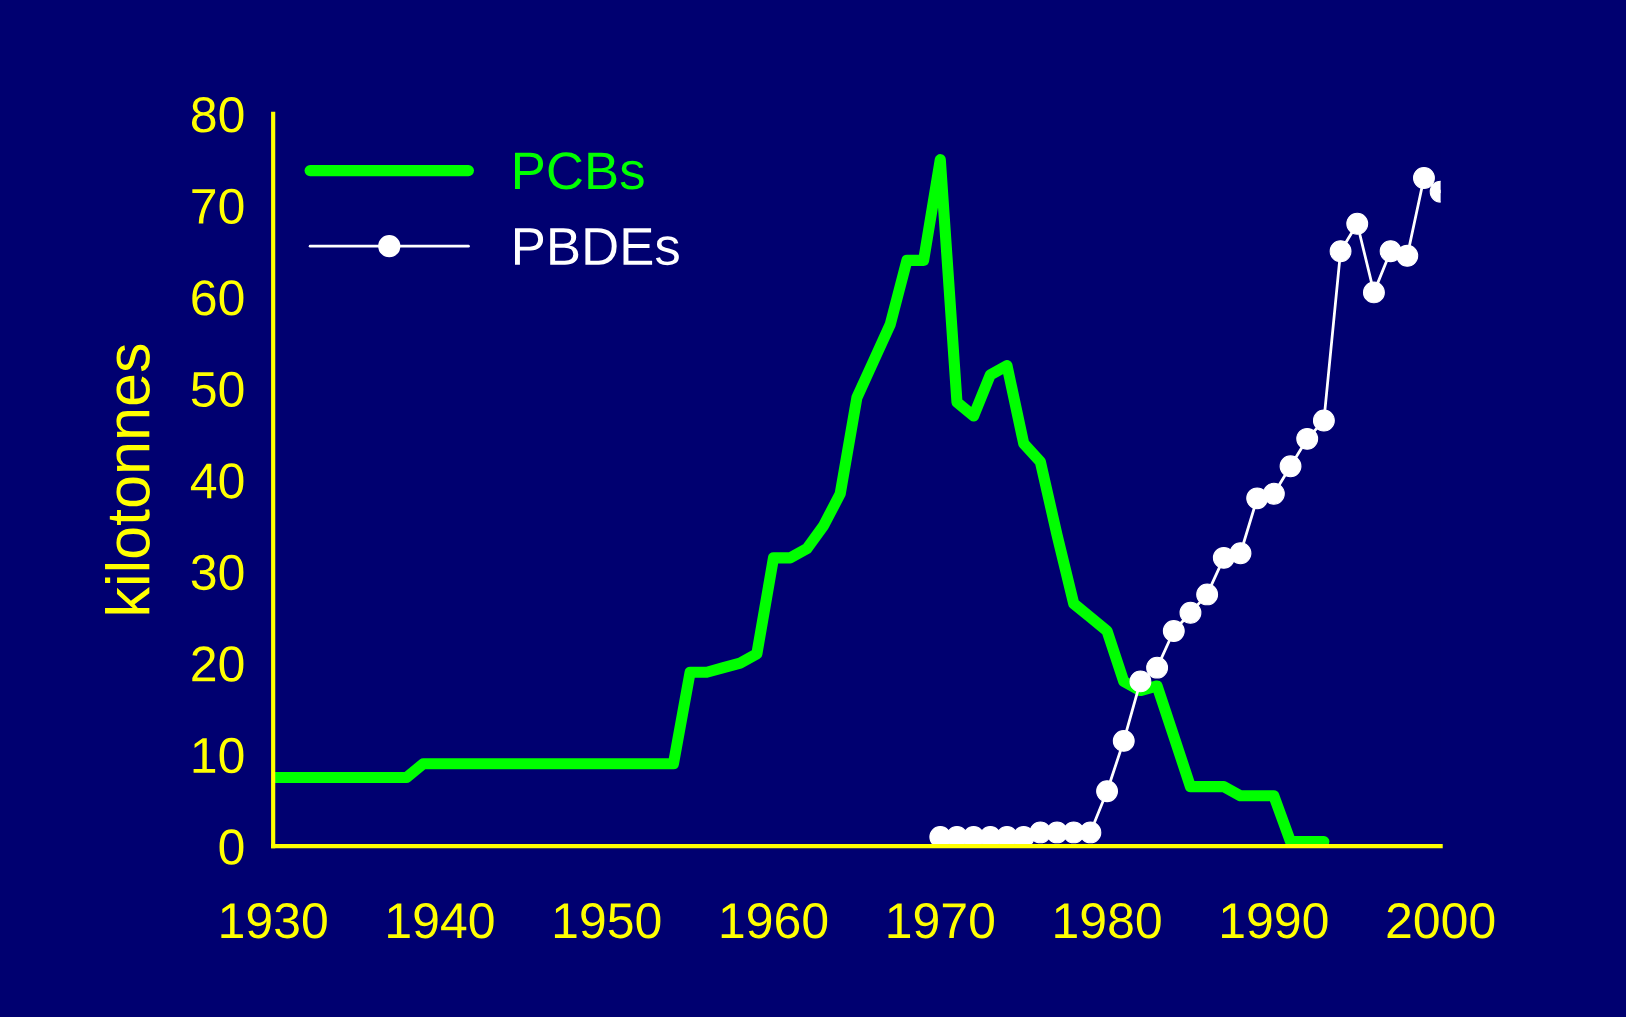 The image size is (1626, 1017). What do you see at coordinates (218, 206) in the screenshot?
I see `y-tick-label: 70` at bounding box center [218, 206].